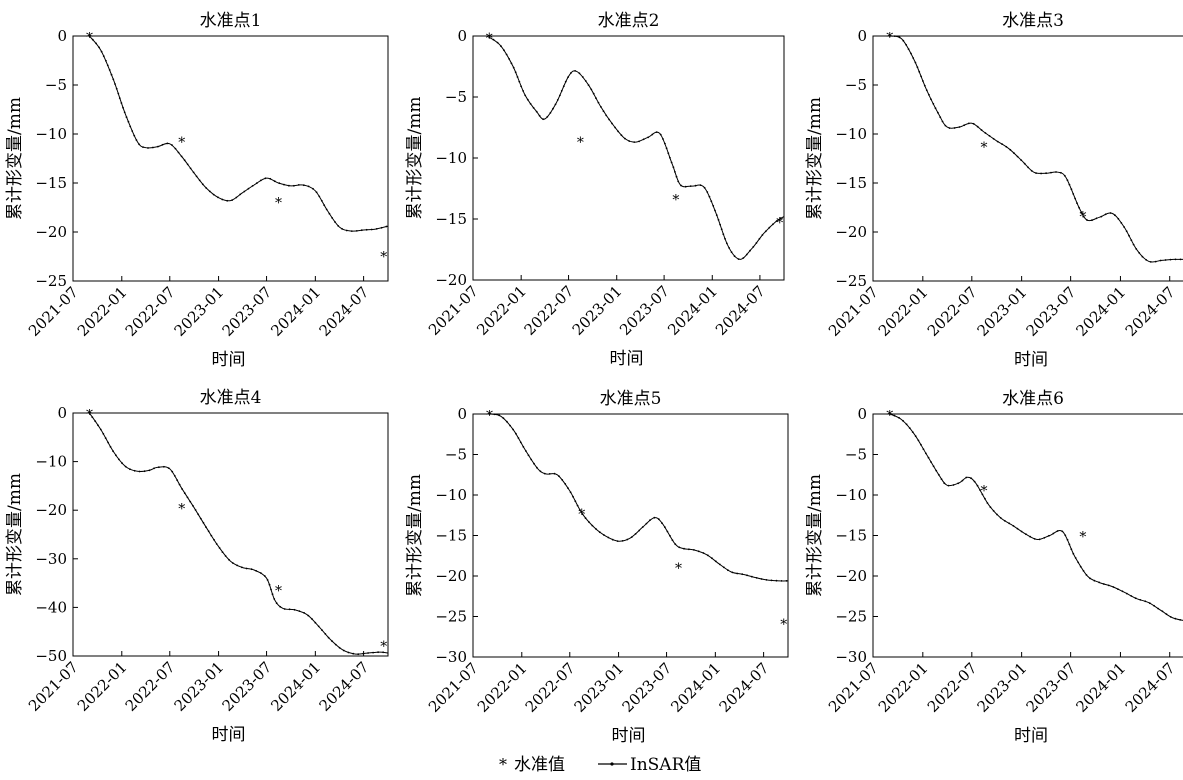 The image size is (1183, 780). I want to click on x-tick-label: 2022-01, so click(501, 310).